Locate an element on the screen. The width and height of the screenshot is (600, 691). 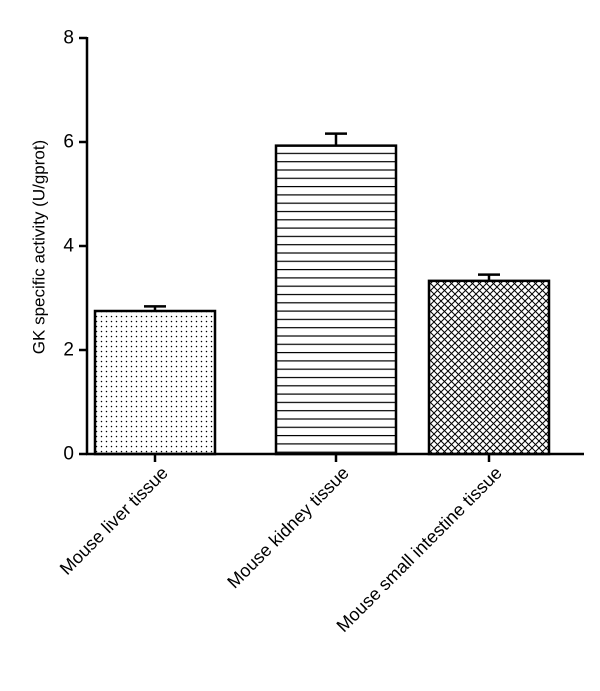
y-tick-label: 2 is located at coordinates (68, 350).